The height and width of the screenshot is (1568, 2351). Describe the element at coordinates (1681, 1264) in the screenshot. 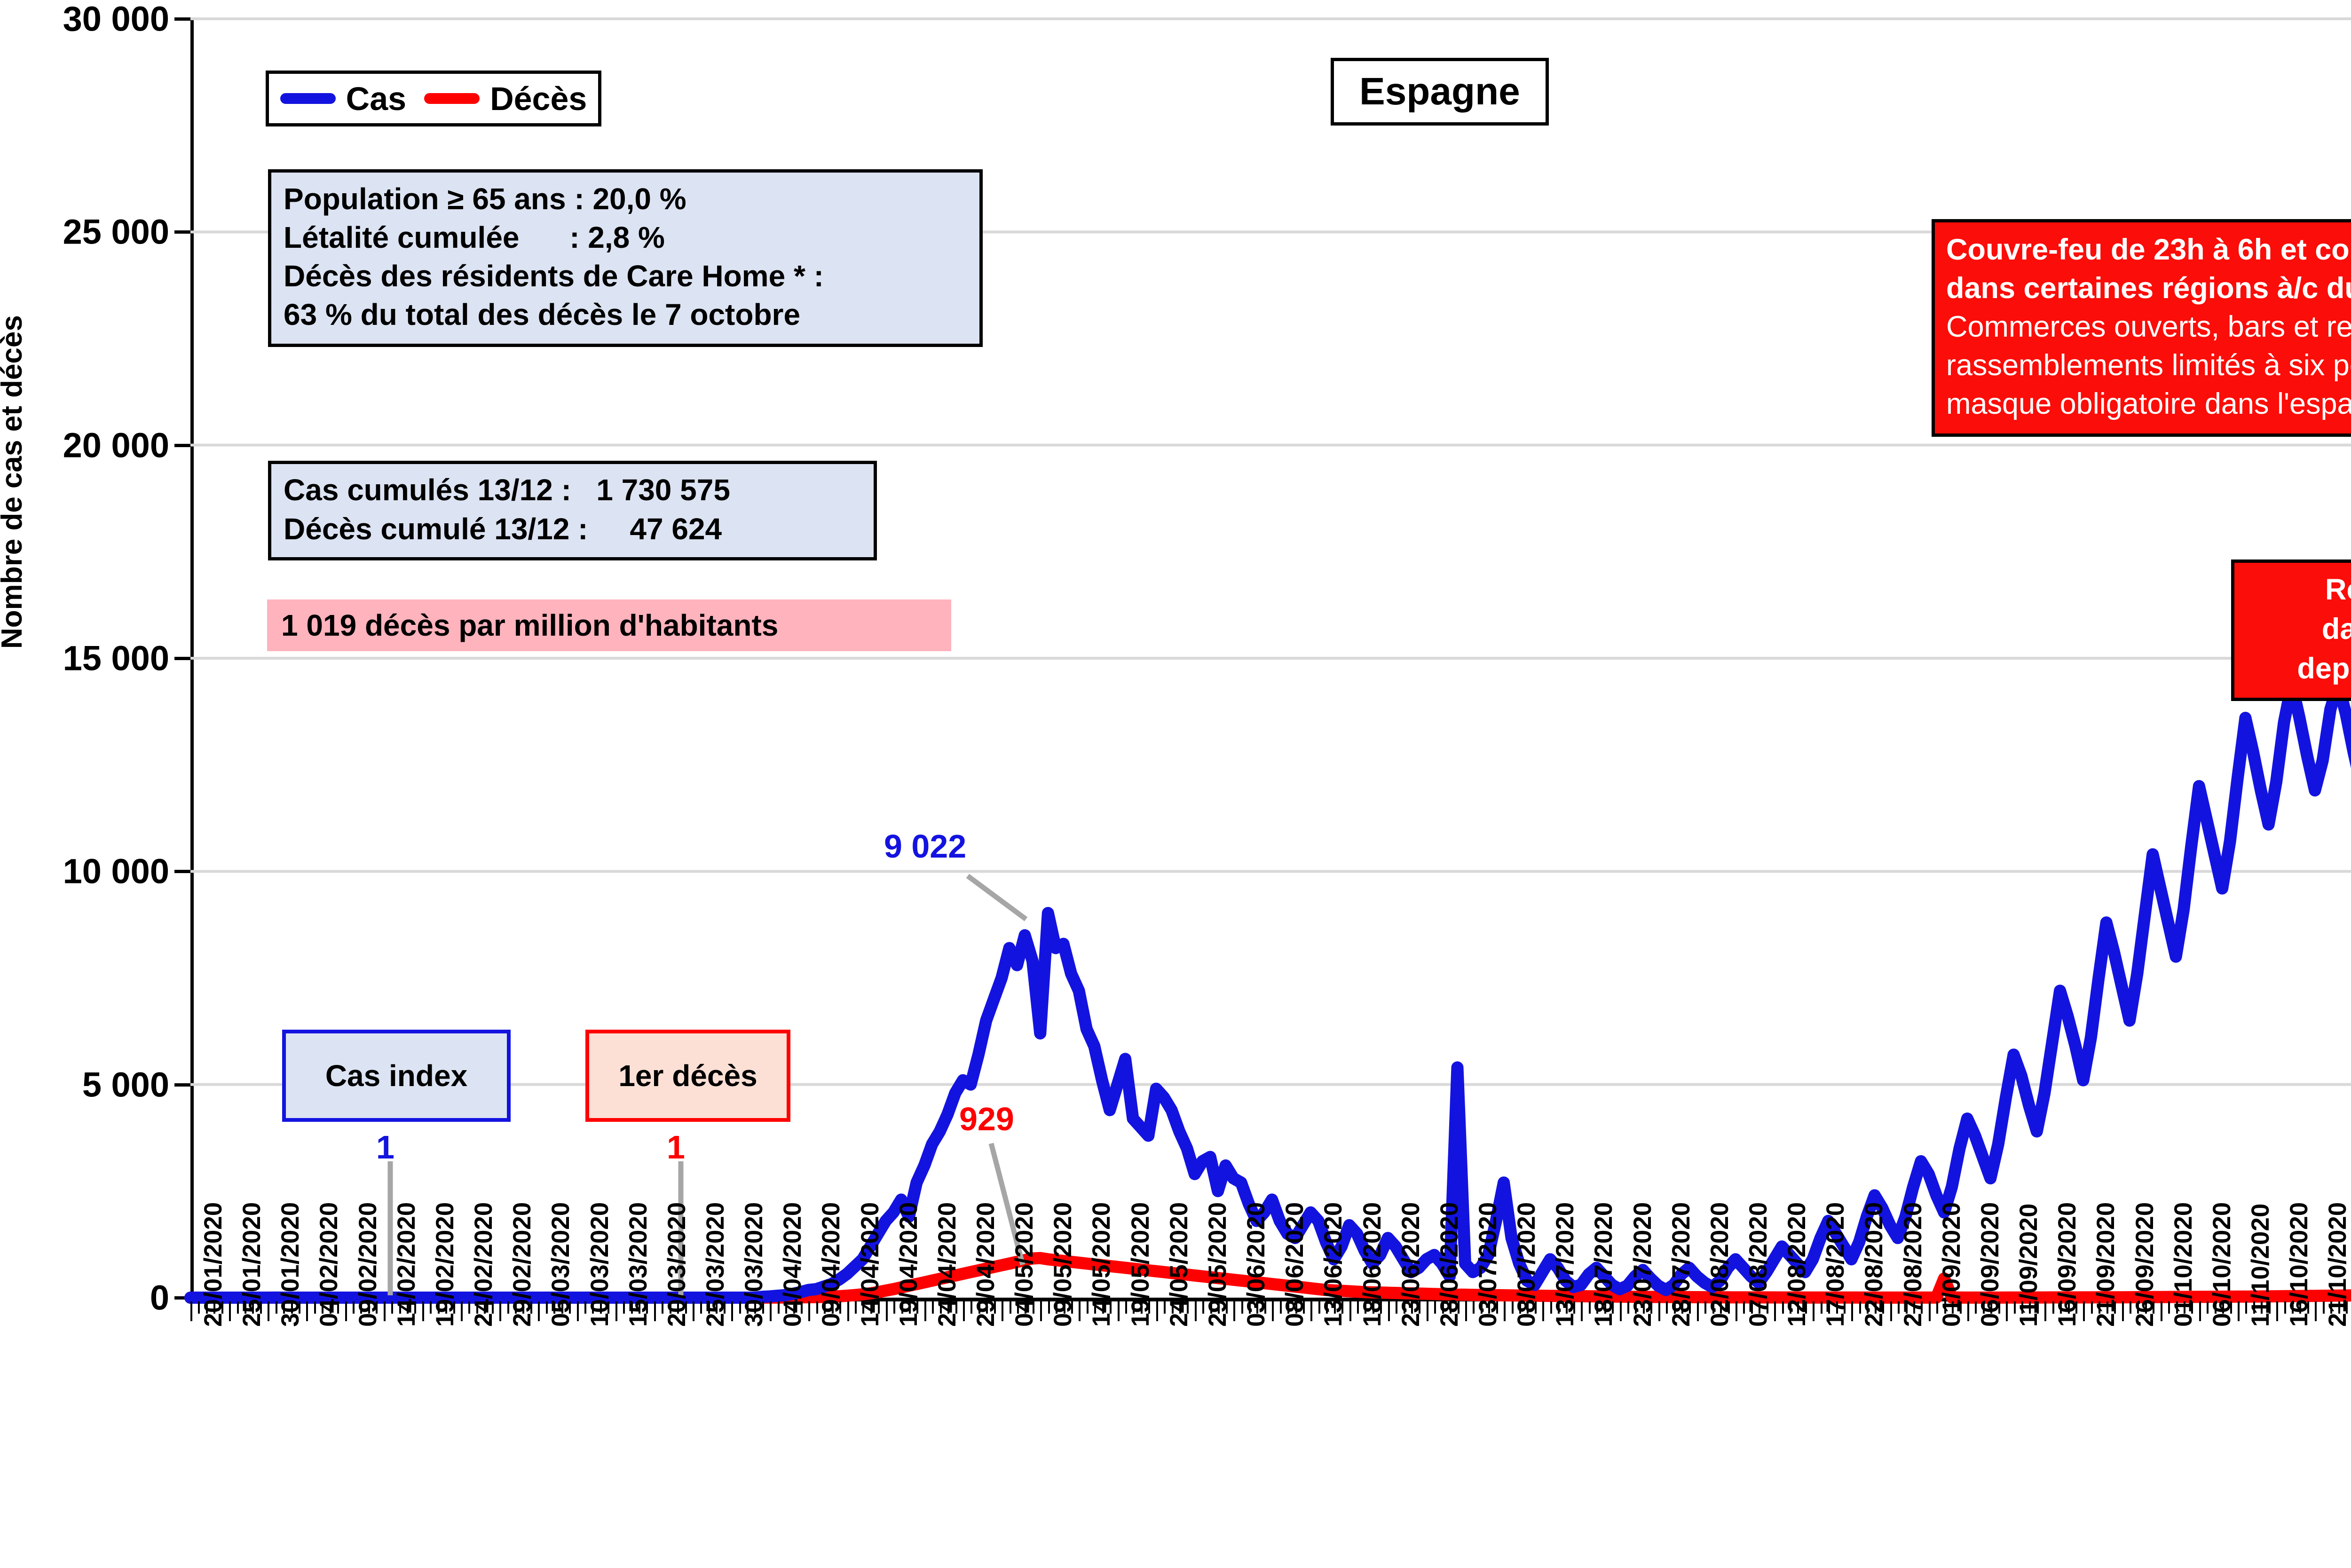

I see `x-axis-tick-label: 28/07/2020` at that location.